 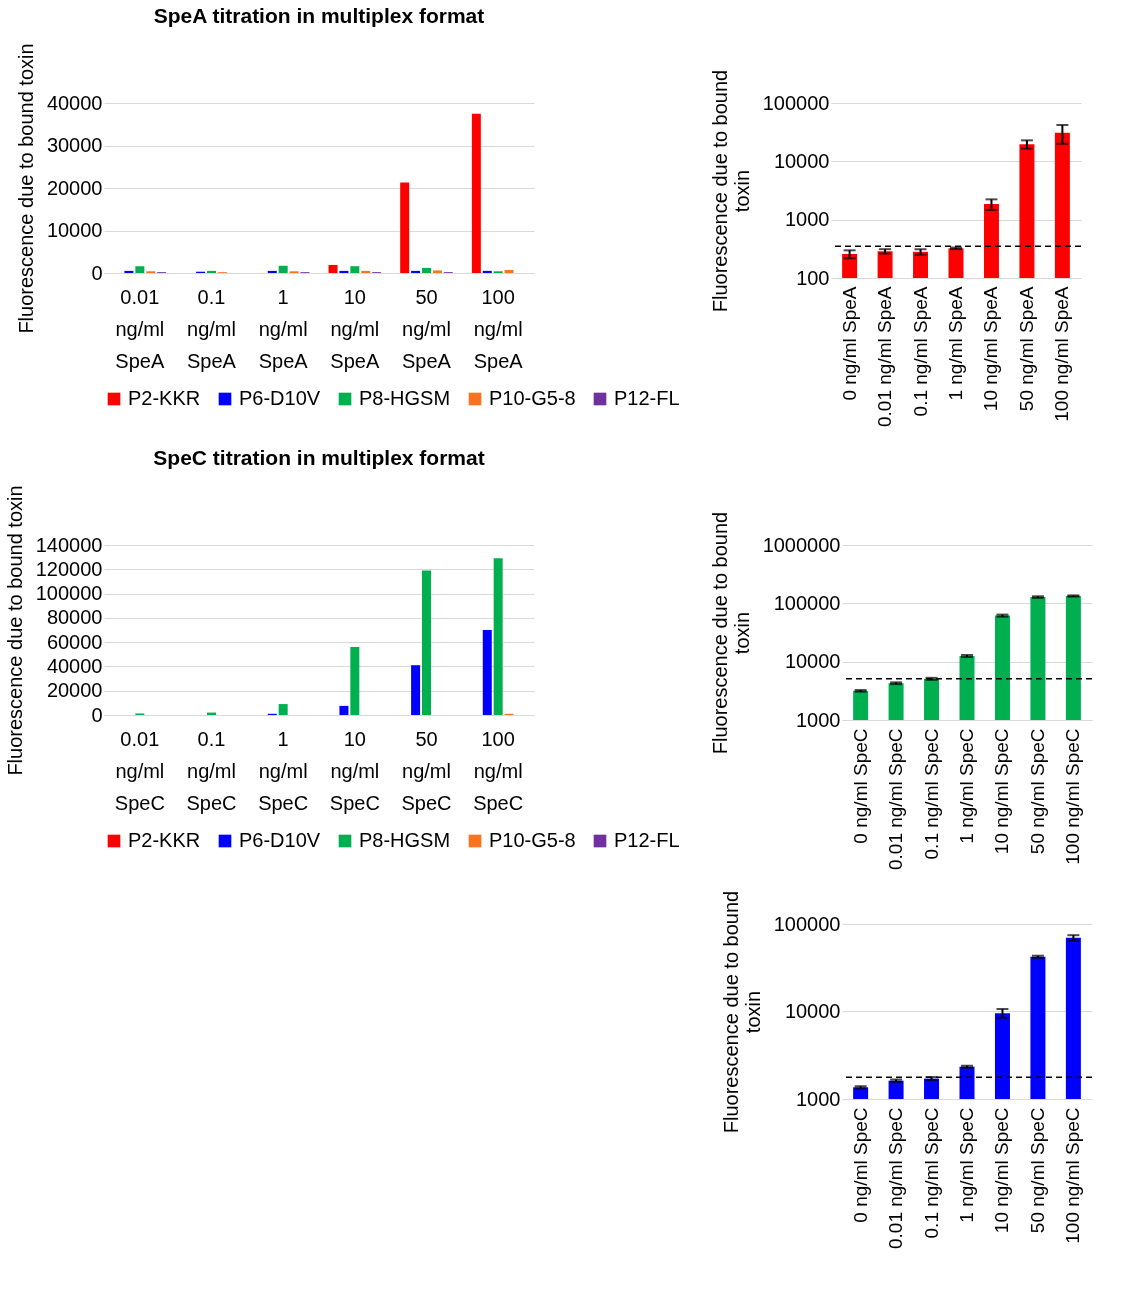 What do you see at coordinates (74, 617) in the screenshot?
I see `y-tick-label: 80000` at bounding box center [74, 617].